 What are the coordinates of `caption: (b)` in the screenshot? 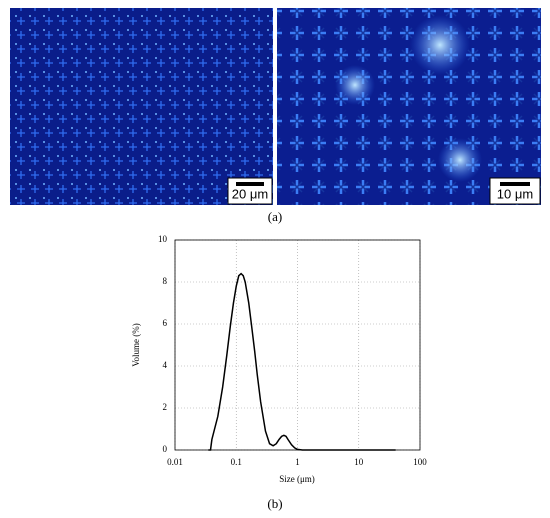 It's located at (274, 503).